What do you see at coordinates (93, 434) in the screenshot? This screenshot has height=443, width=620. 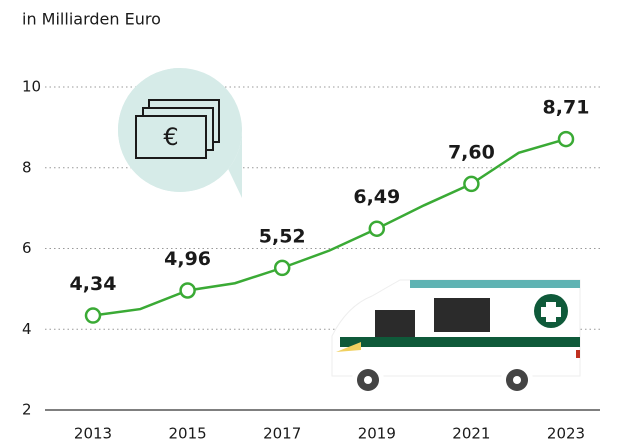 I see `x-tick-label: 2013` at bounding box center [93, 434].